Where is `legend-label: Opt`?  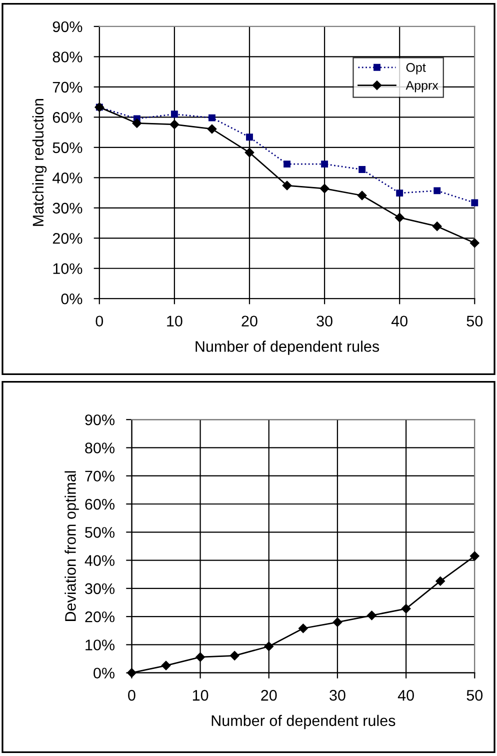
legend-label: Opt is located at coordinates (416, 68).